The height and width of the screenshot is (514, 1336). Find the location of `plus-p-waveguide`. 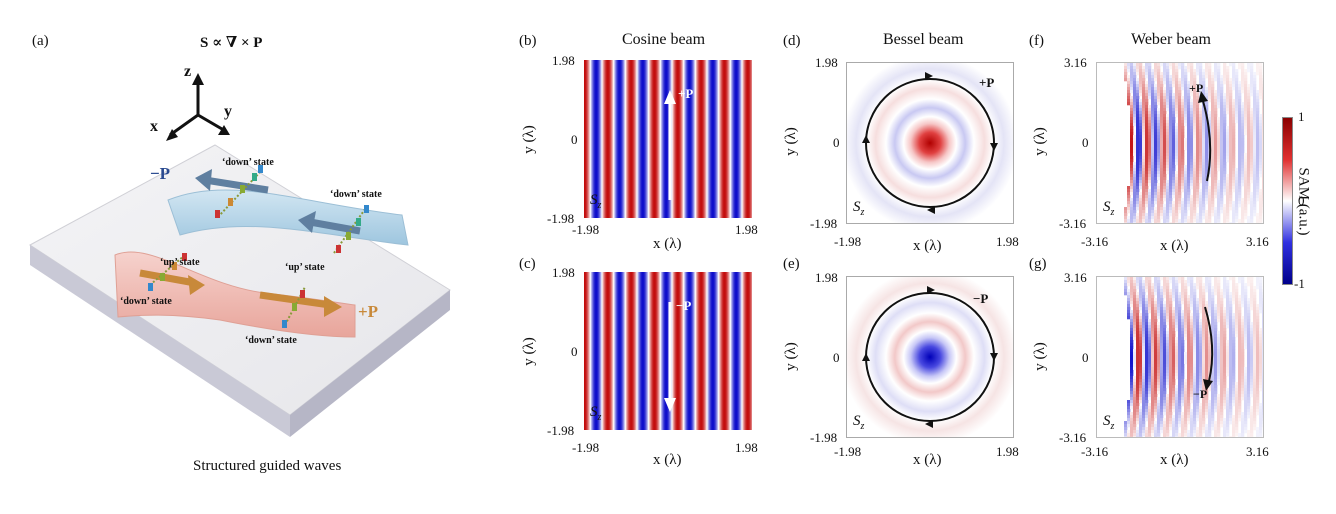

plus-p-waveguide is located at coordinates (235, 294).